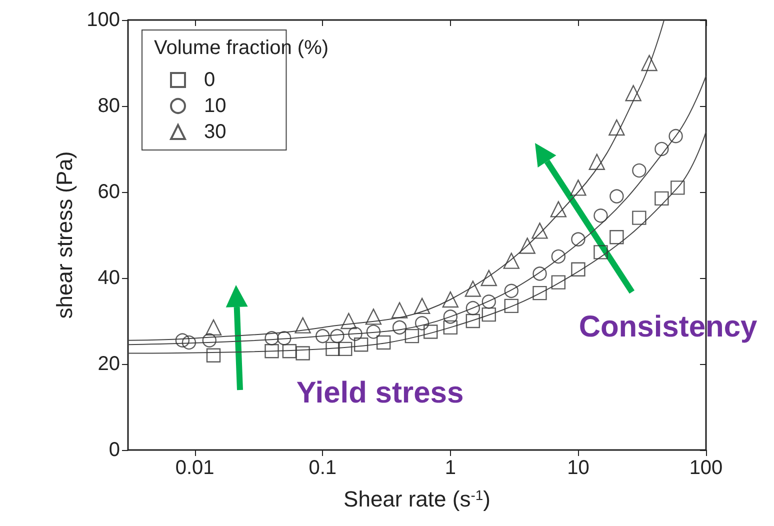 The width and height of the screenshot is (774, 526). I want to click on y-tick-label: 20, so click(109, 364).